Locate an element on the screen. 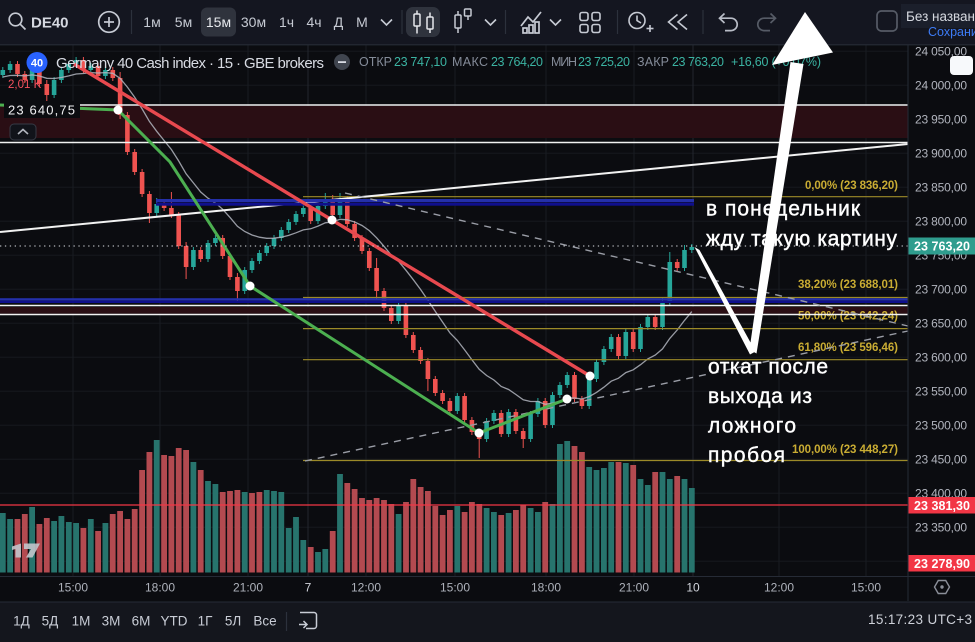  svg-text: 38,20% (23 688,01) is located at coordinates (848, 285).